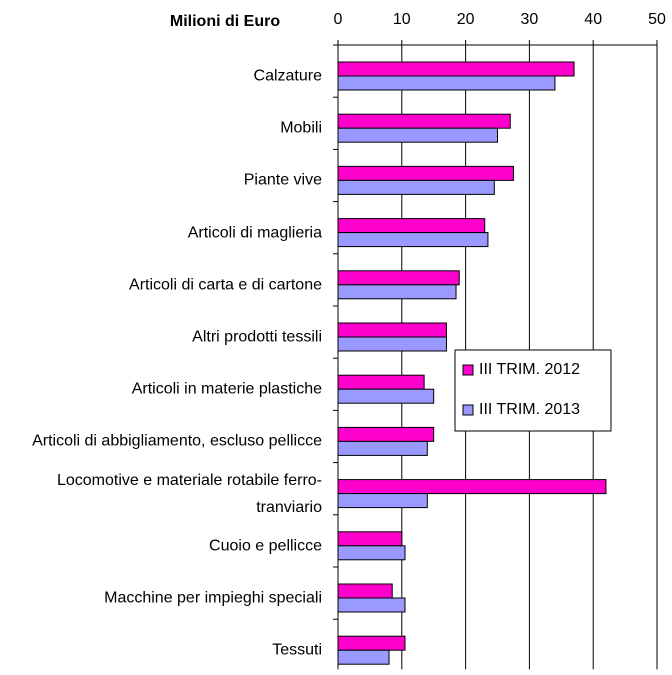 The width and height of the screenshot is (672, 675). I want to click on legend-label: III TRIM. 2012, so click(529, 369).